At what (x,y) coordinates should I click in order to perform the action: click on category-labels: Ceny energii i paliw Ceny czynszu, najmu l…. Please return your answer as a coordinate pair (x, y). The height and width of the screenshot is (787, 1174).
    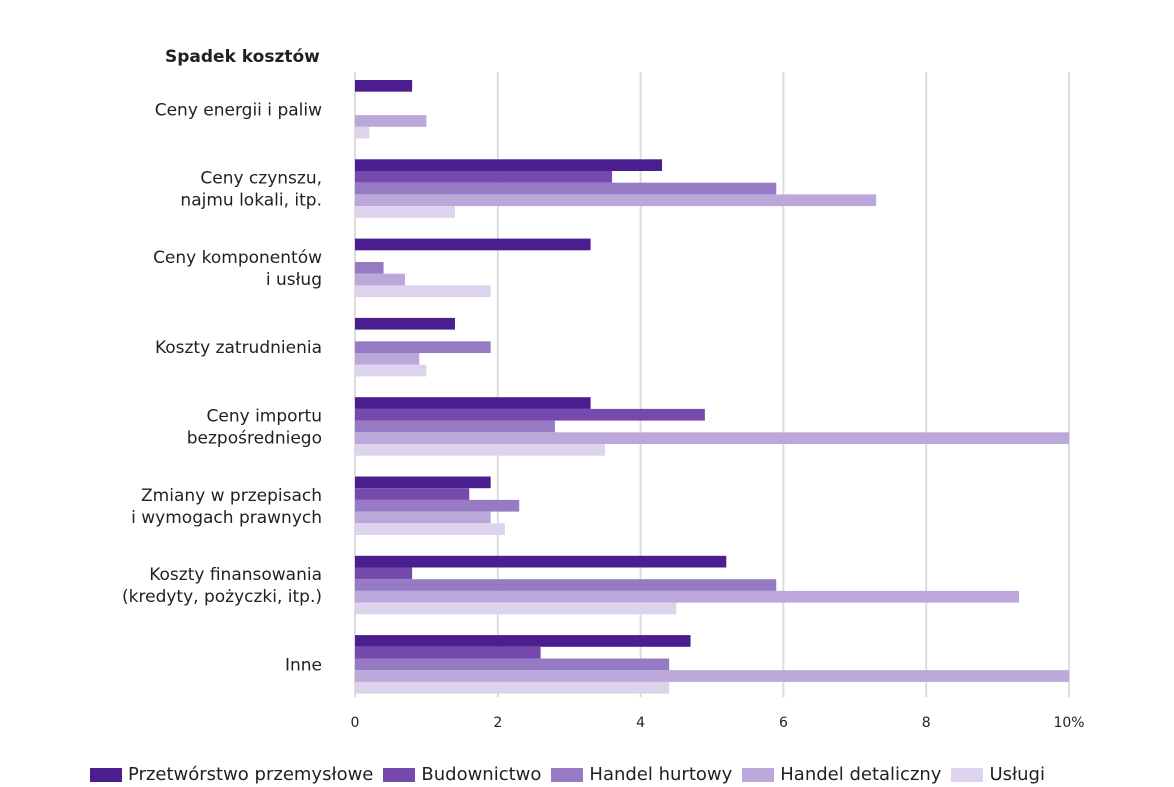
    Looking at the image, I should click on (222, 387).